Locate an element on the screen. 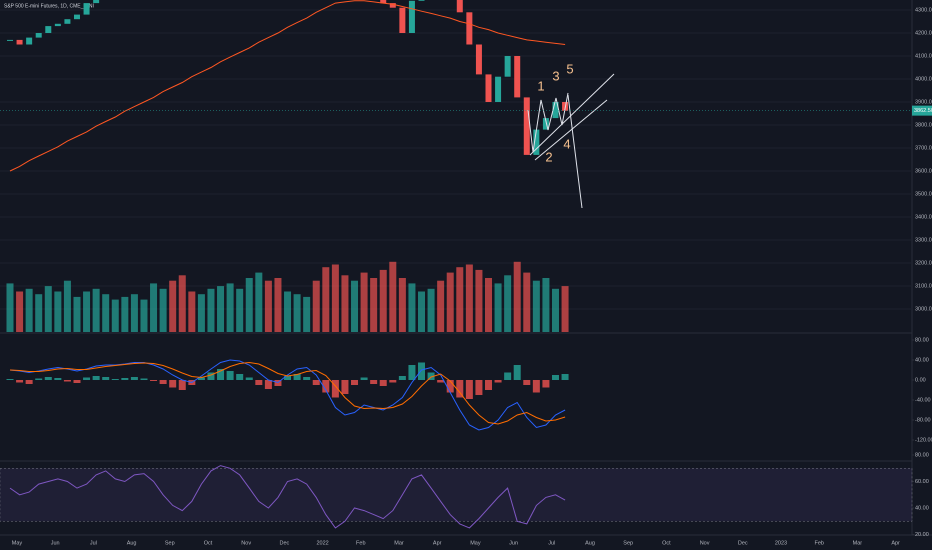 This screenshot has width=932, height=550. signal-line is located at coordinates (287, 393).